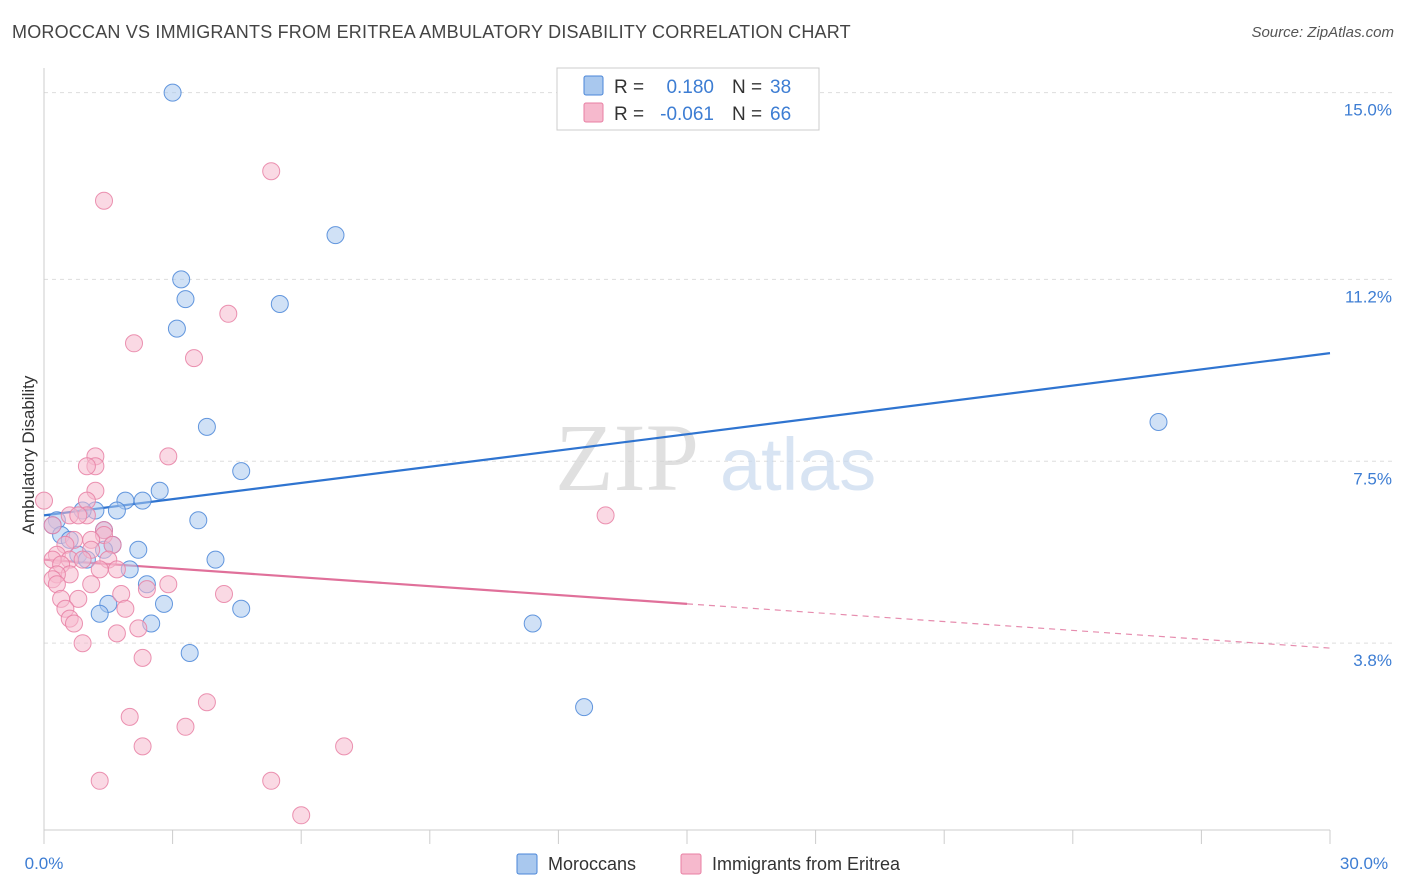  I want to click on y-axis-title: Ambulatory Disability, so click(28, 454).